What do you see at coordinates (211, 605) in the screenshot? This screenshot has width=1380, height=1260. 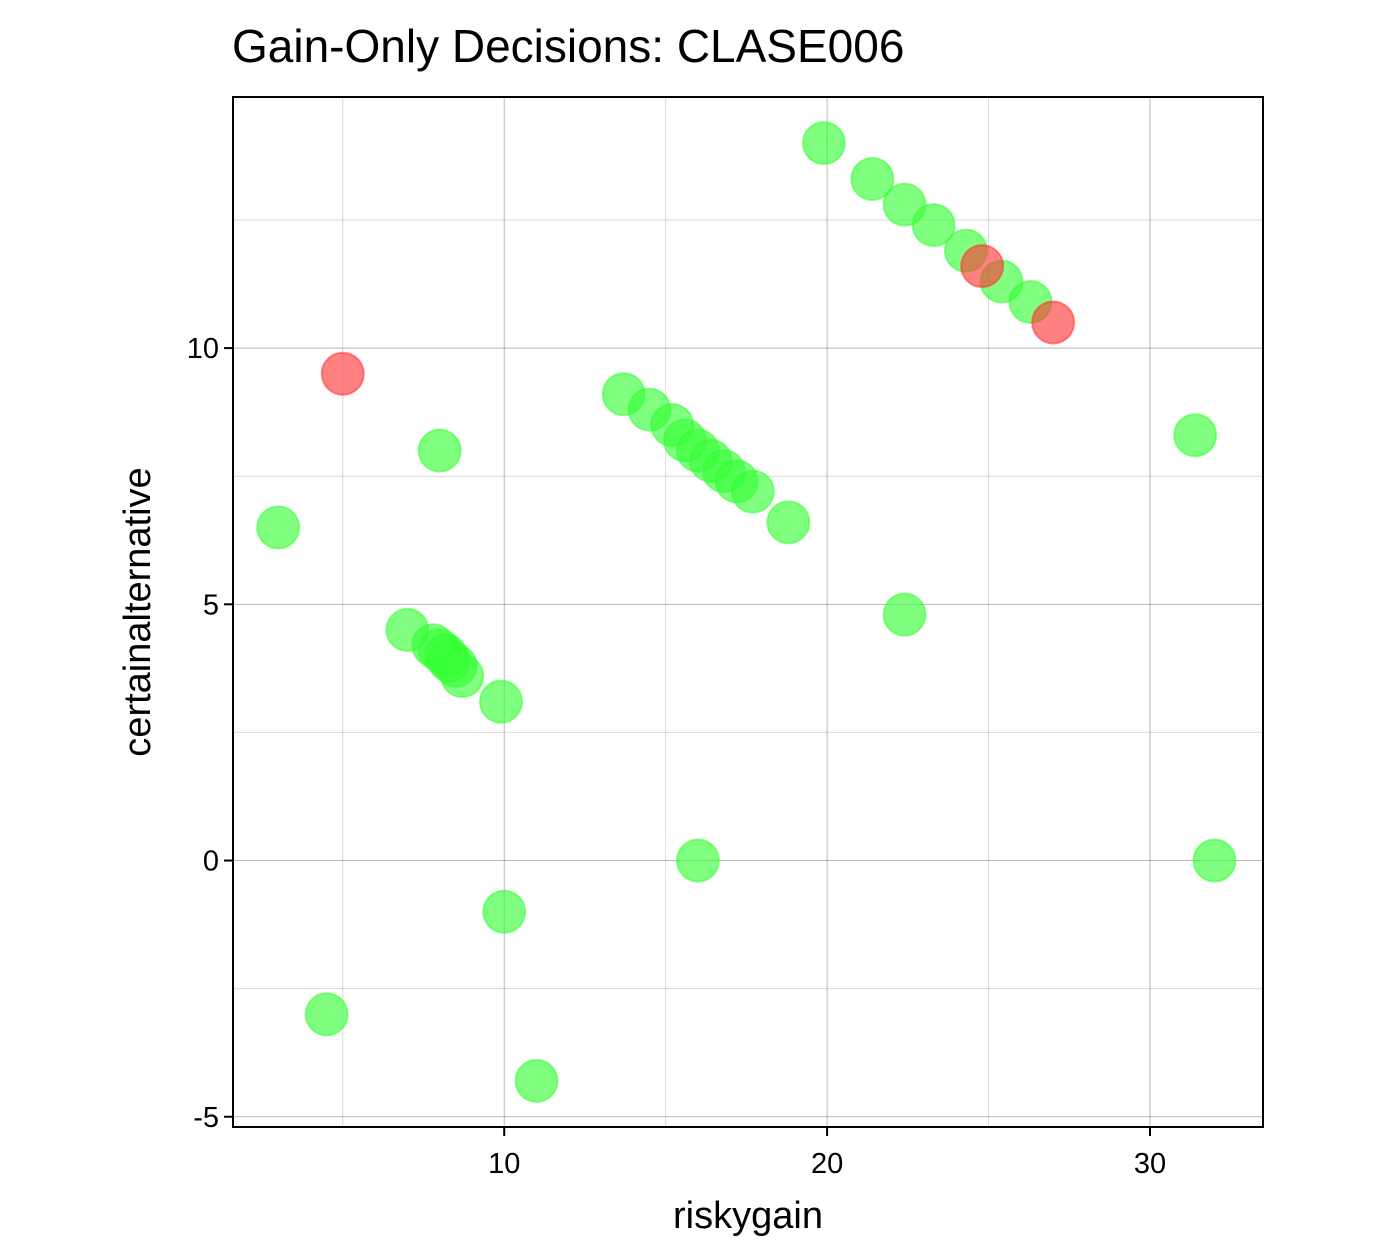 I see `y-tick-label: 5` at bounding box center [211, 605].